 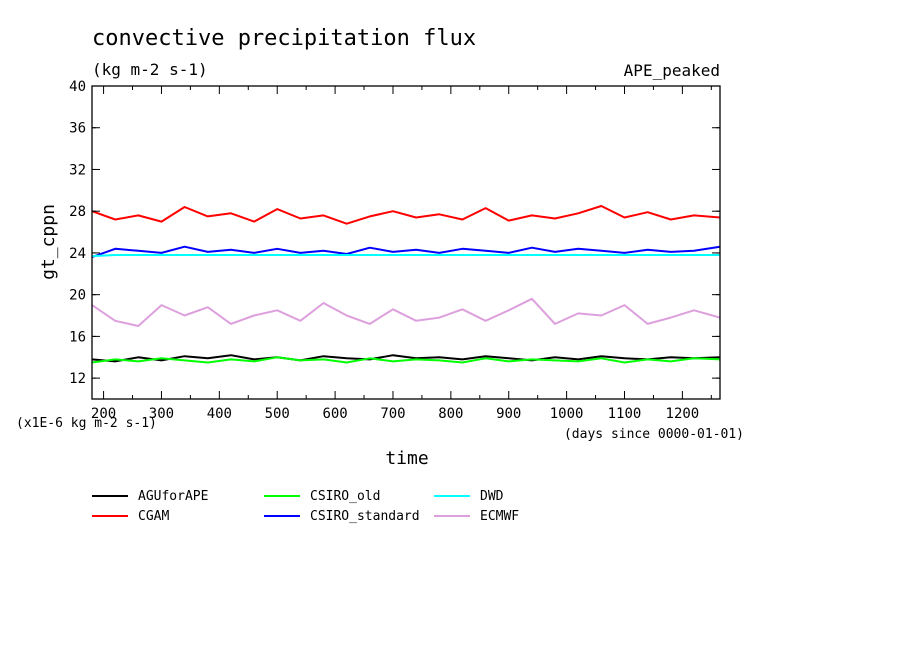 I want to click on x-tick-label-5: 700, so click(x=392, y=414).